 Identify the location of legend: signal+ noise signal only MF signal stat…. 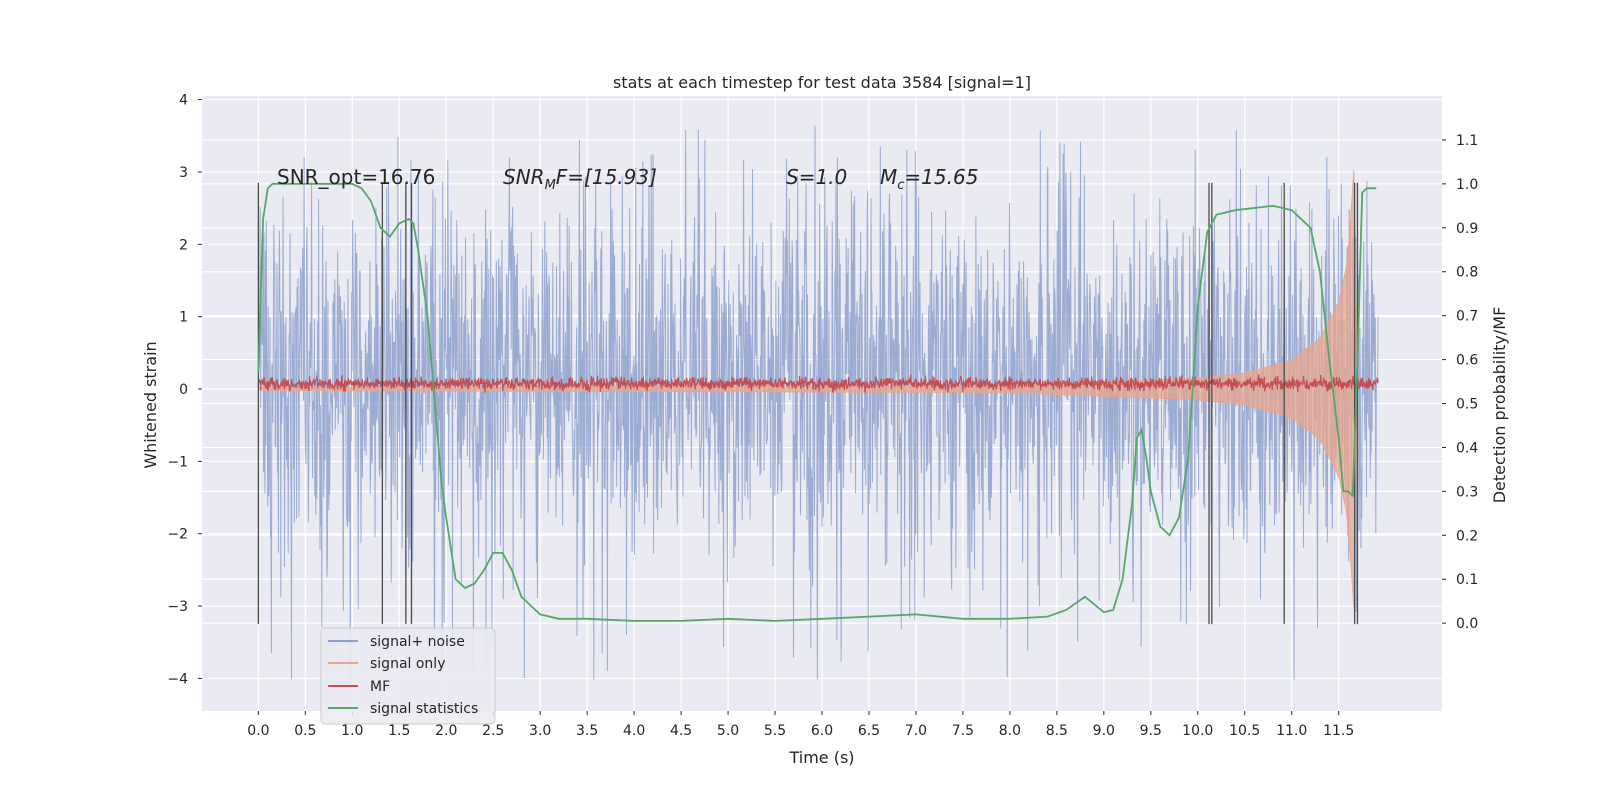
(408, 676).